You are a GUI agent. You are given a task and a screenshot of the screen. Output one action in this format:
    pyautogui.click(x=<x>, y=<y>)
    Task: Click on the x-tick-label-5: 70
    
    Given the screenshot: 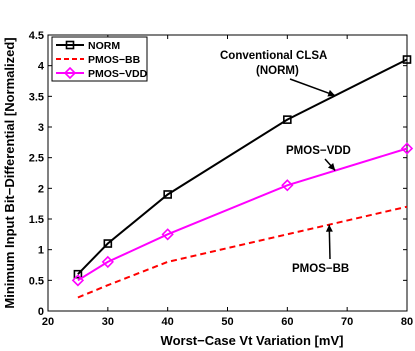 What is the action you would take?
    pyautogui.click(x=347, y=322)
    